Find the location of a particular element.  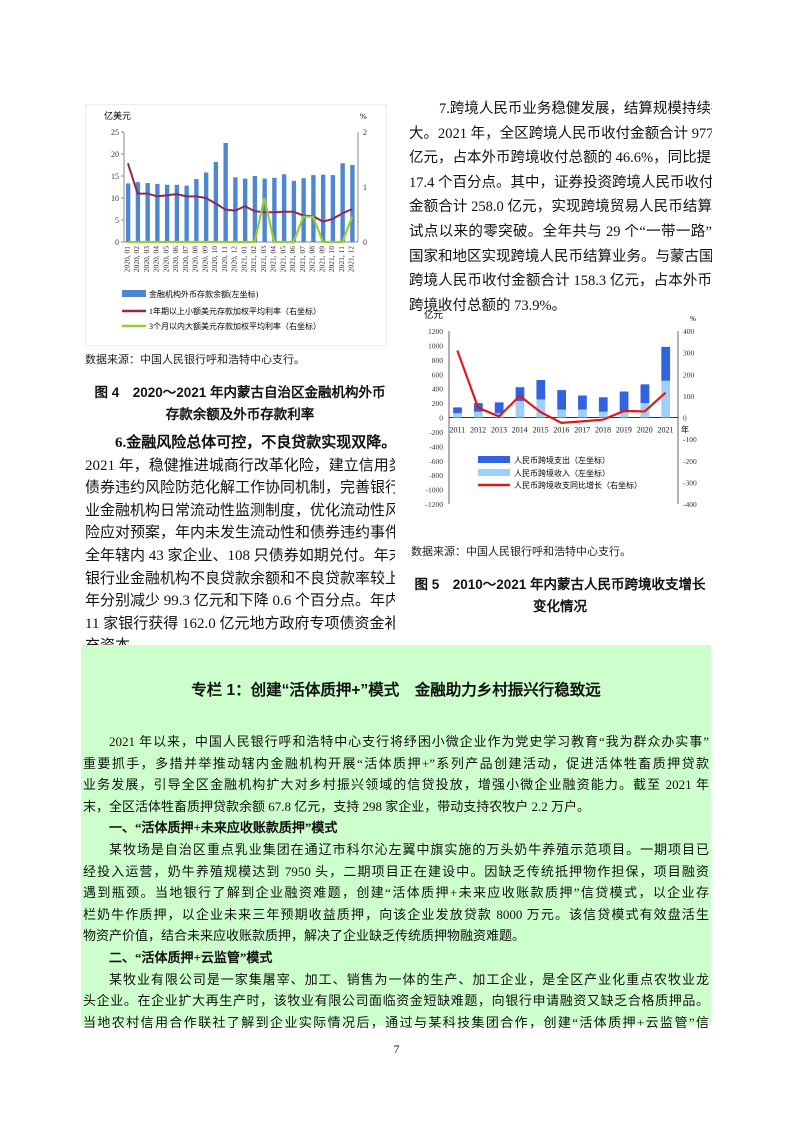

text-line: 6.金融风险总体可控，不良贷款实现双降。 is located at coordinates (255, 443).